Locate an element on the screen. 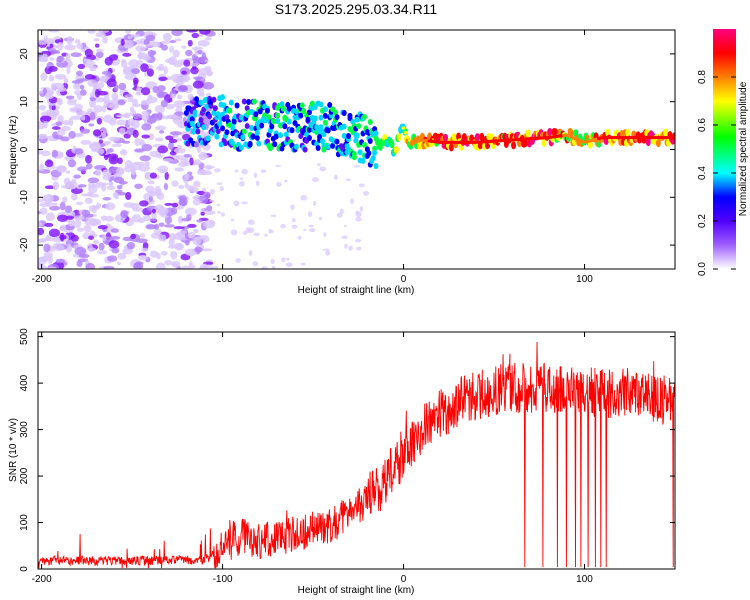 The width and height of the screenshot is (750, 600). x-tick-label: 100 is located at coordinates (584, 279).